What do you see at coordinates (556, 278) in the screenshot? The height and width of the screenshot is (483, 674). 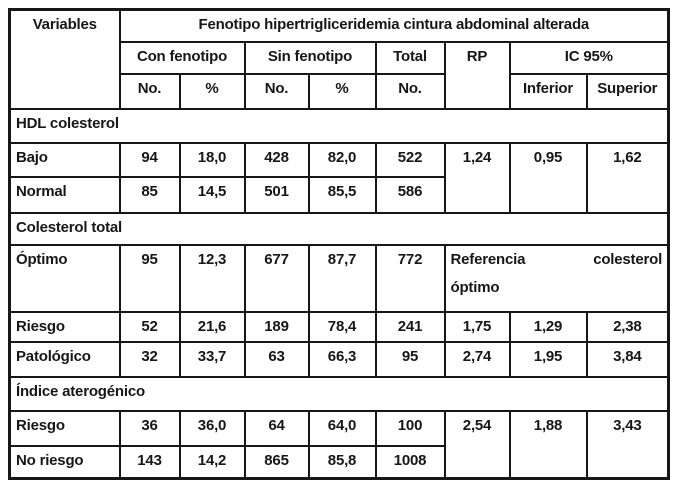 I see `cell-reference-note: Referencia colesterol óptimo` at bounding box center [556, 278].